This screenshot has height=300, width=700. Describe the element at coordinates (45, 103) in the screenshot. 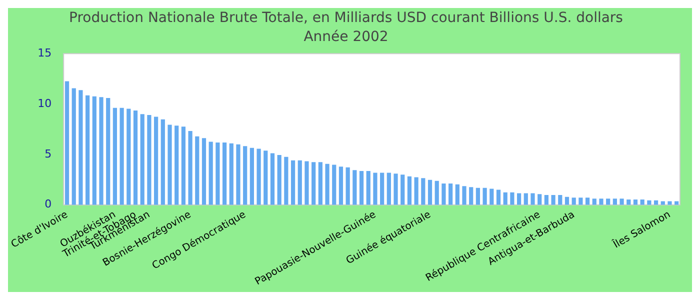

I see `y-tick-label: 10` at that location.